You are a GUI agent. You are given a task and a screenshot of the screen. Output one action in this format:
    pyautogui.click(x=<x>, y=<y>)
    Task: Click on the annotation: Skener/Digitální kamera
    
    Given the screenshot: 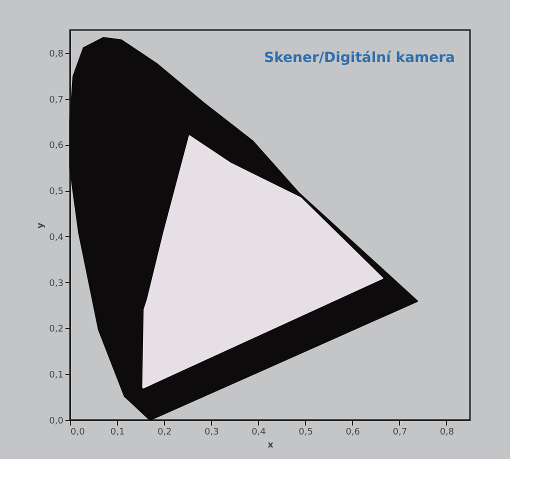 What is the action you would take?
    pyautogui.click(x=359, y=58)
    